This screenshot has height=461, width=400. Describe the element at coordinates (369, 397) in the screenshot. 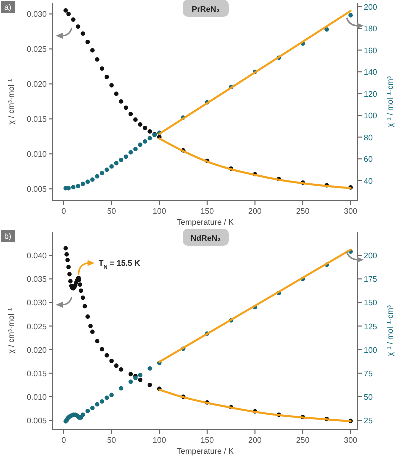

I see `y2-tick-label: 50` at that location.